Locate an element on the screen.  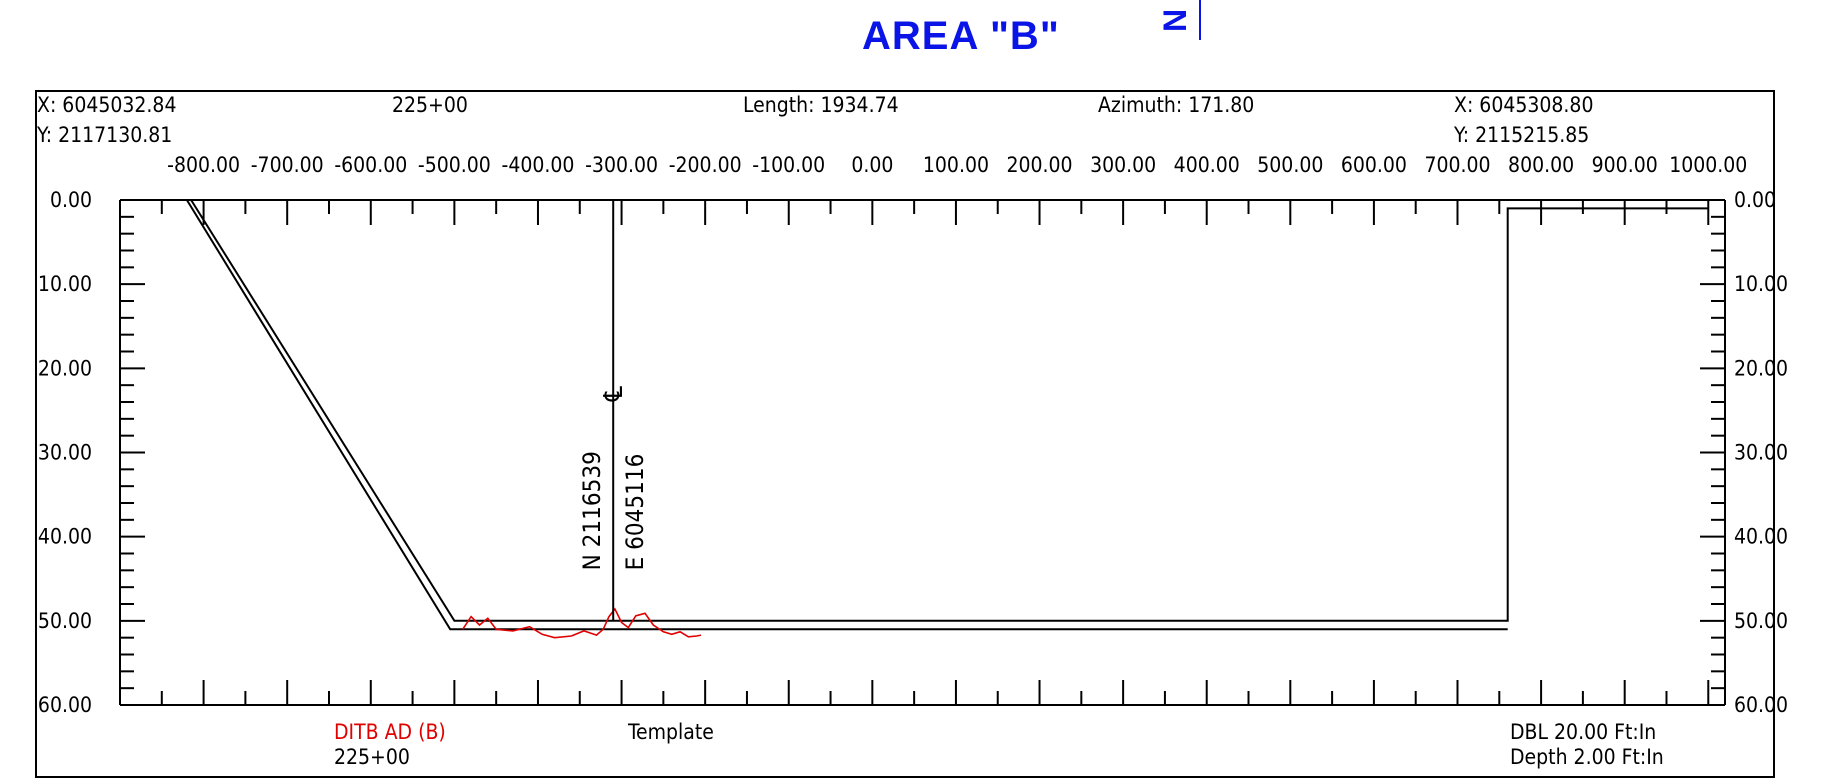
y-tick-label-right: 60.00 is located at coordinates (1761, 705).